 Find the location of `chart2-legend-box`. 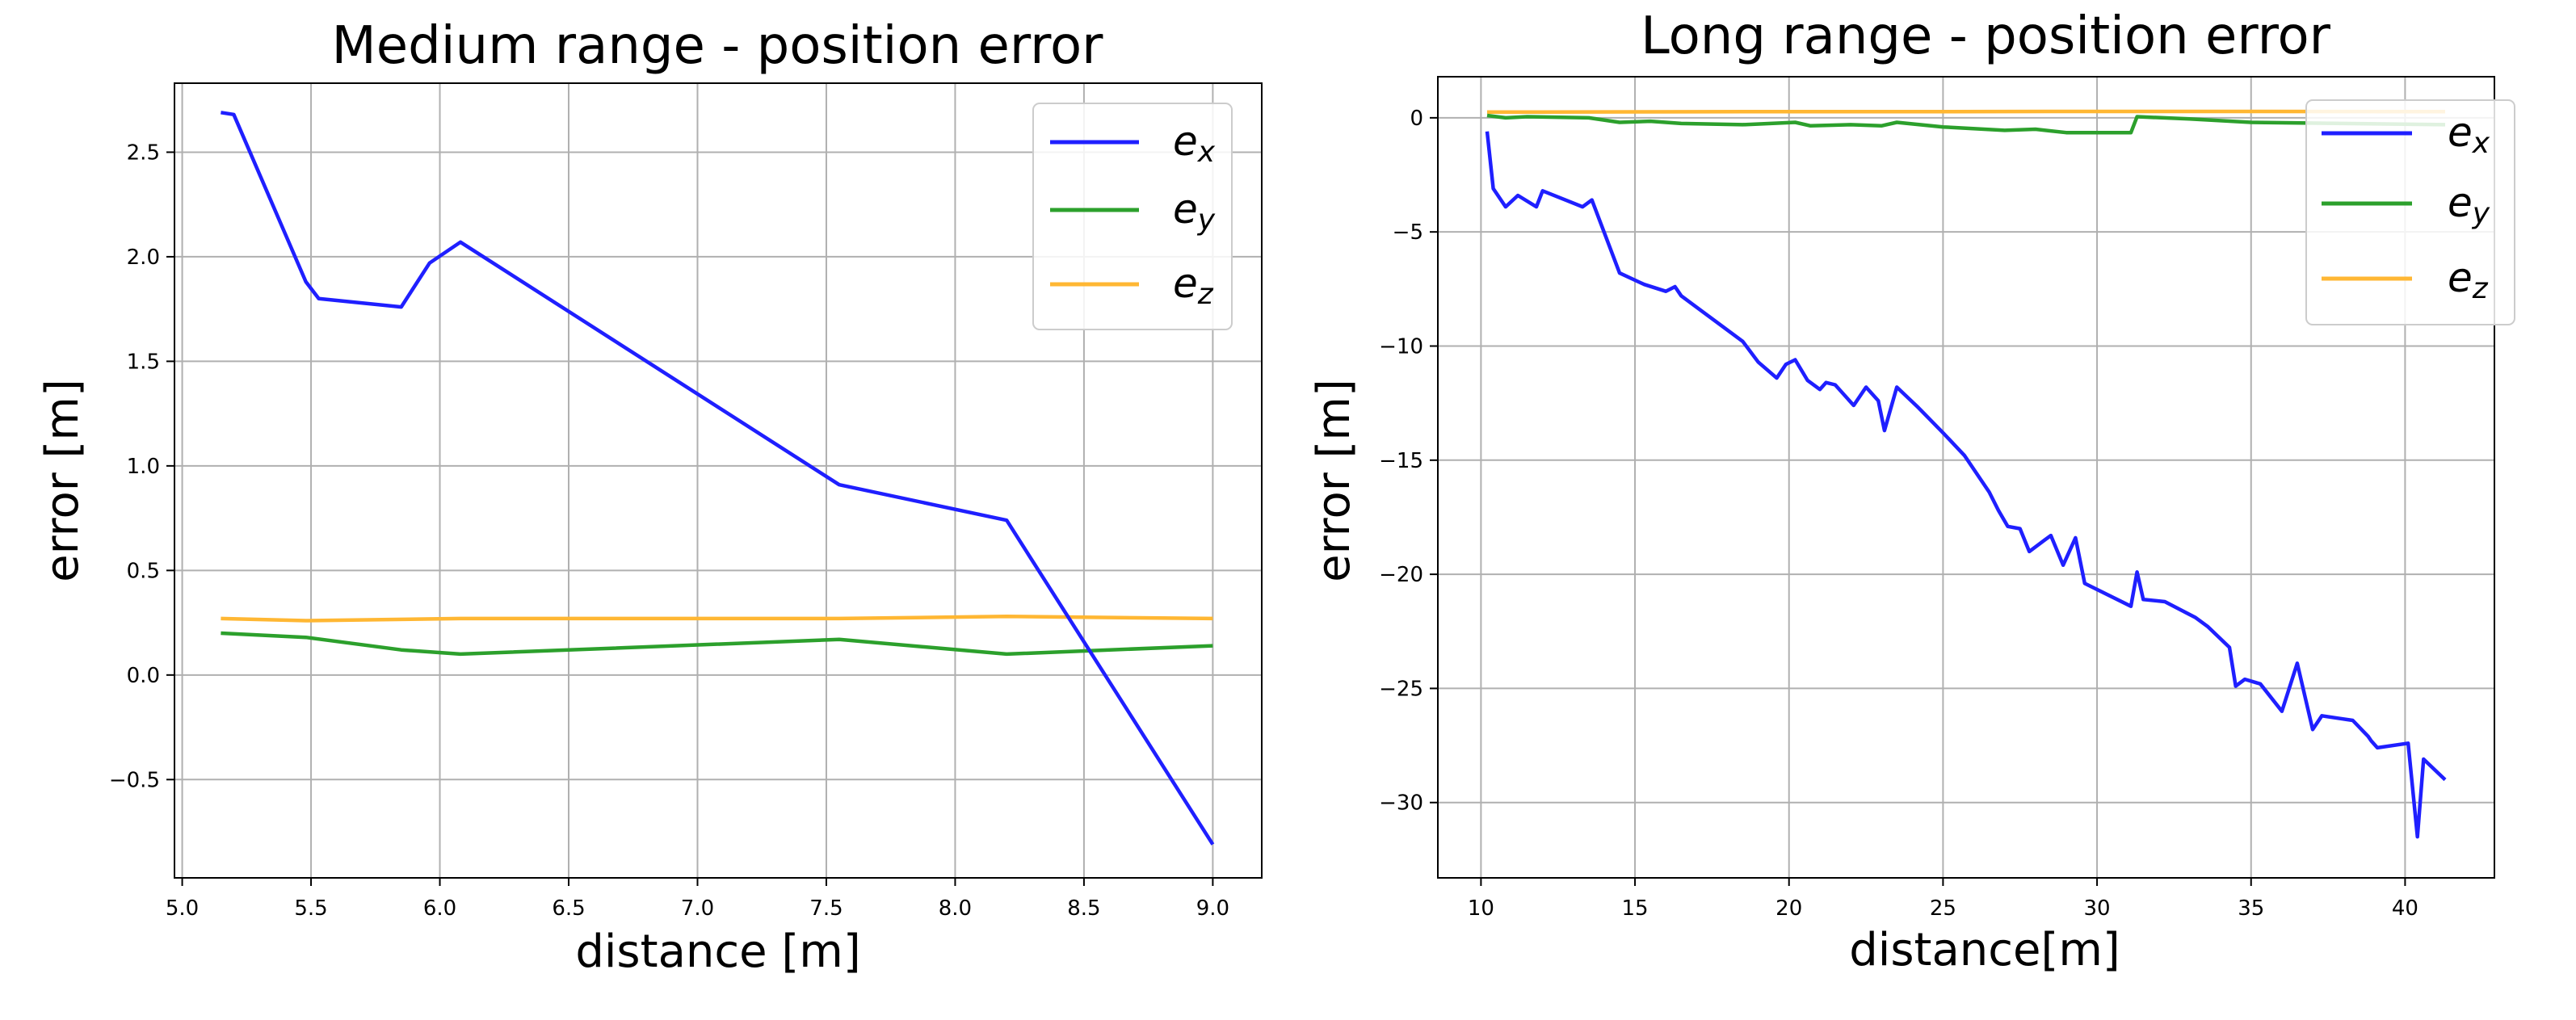

chart2-legend-box is located at coordinates (2410, 212).